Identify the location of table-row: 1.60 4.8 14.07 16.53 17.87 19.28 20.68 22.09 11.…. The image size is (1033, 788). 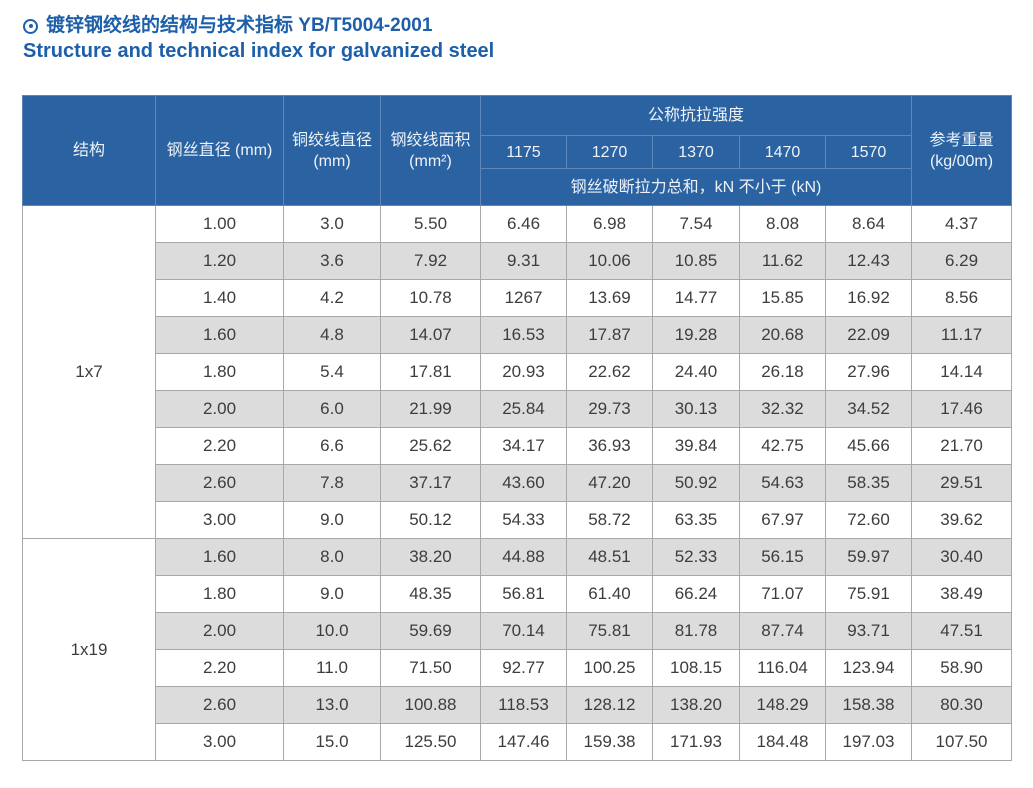
(518, 335).